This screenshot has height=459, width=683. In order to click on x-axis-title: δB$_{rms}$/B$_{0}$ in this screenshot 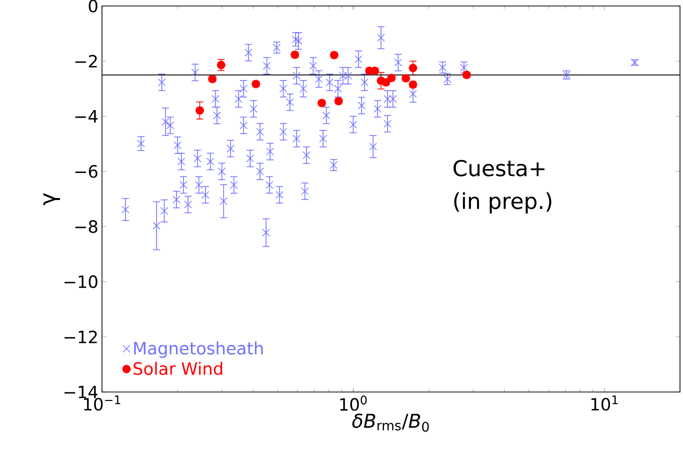, I will do `click(390, 423)`.